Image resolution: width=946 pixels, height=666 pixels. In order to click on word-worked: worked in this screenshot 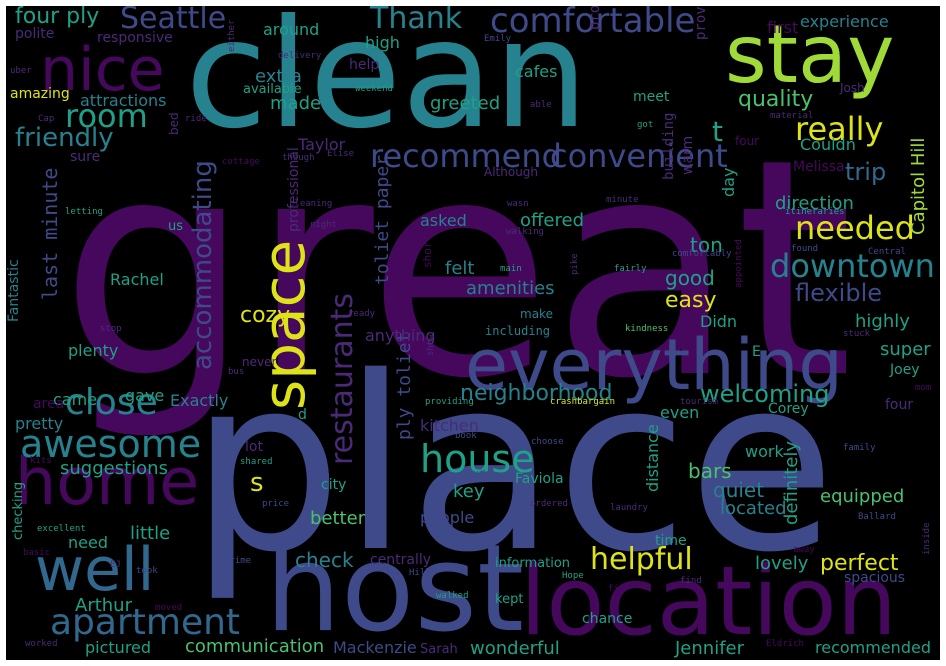, I will do `click(41, 644)`.